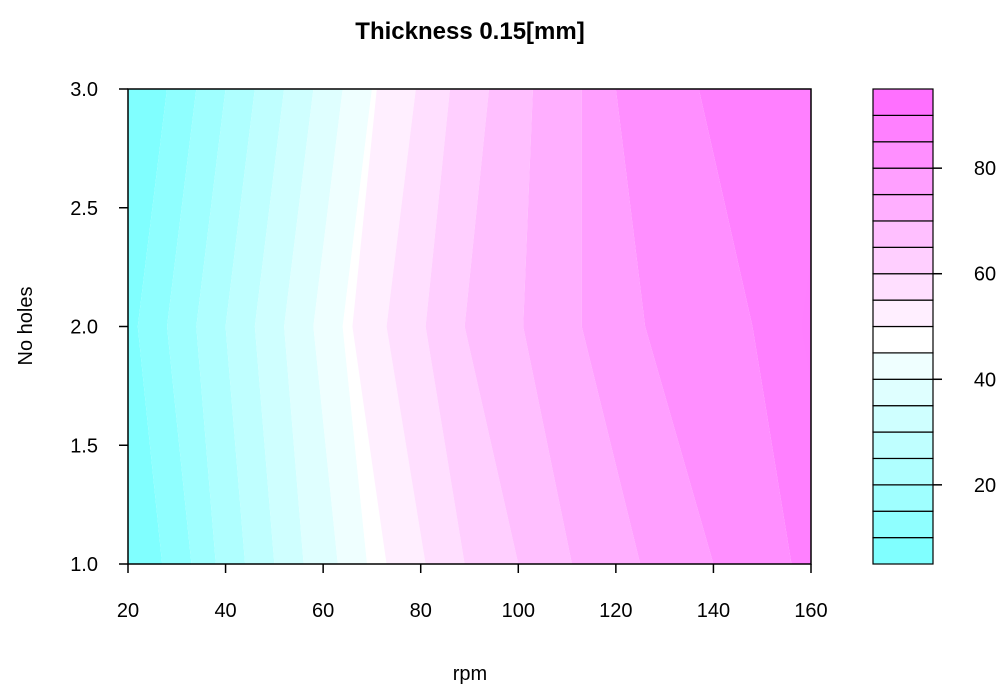 The height and width of the screenshot is (692, 1002). Describe the element at coordinates (985, 275) in the screenshot. I see `legend-tick-label: 60` at that location.